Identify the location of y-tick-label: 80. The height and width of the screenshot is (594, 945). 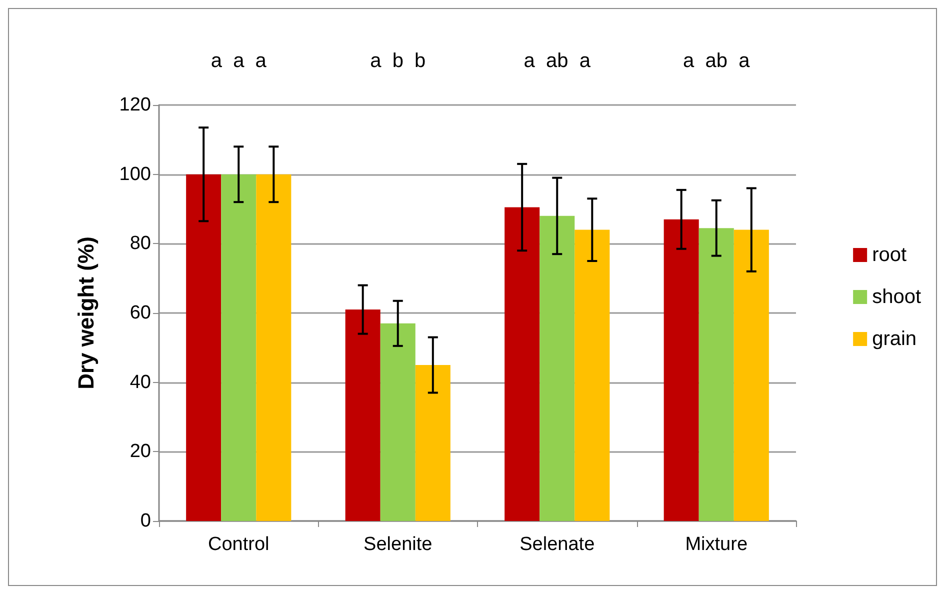
(140, 243).